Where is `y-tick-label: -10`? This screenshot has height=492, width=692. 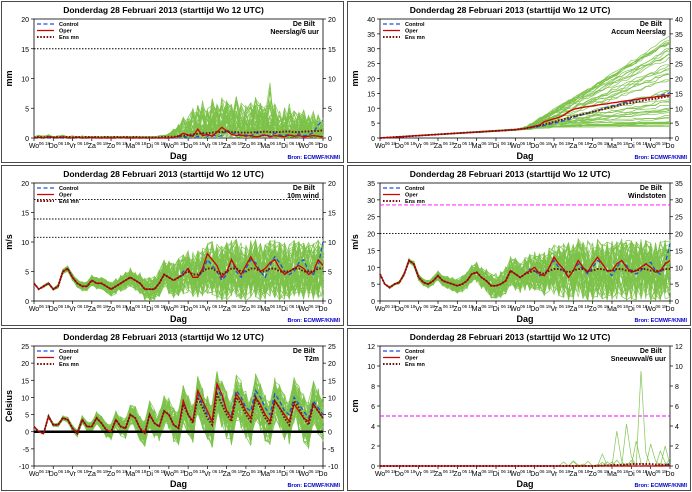
y-tick-label: -10 is located at coordinates (24, 467).